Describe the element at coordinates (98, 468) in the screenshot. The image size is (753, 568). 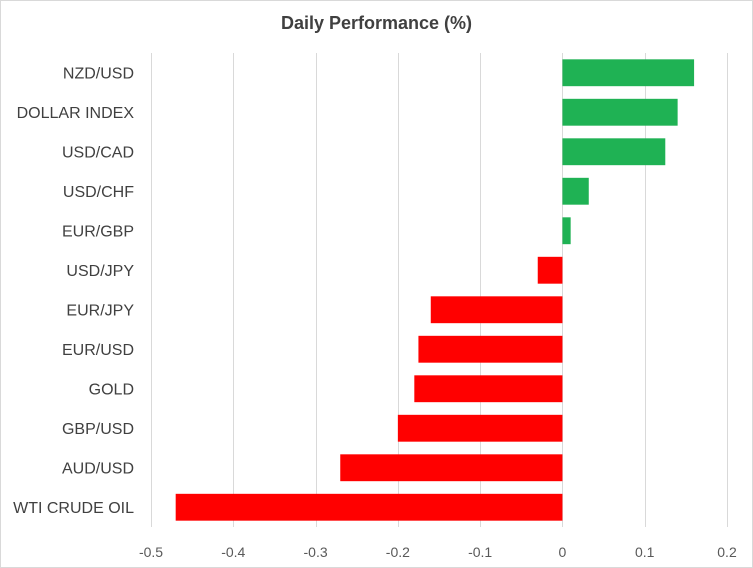
I see `category-label: AUD/USD` at that location.